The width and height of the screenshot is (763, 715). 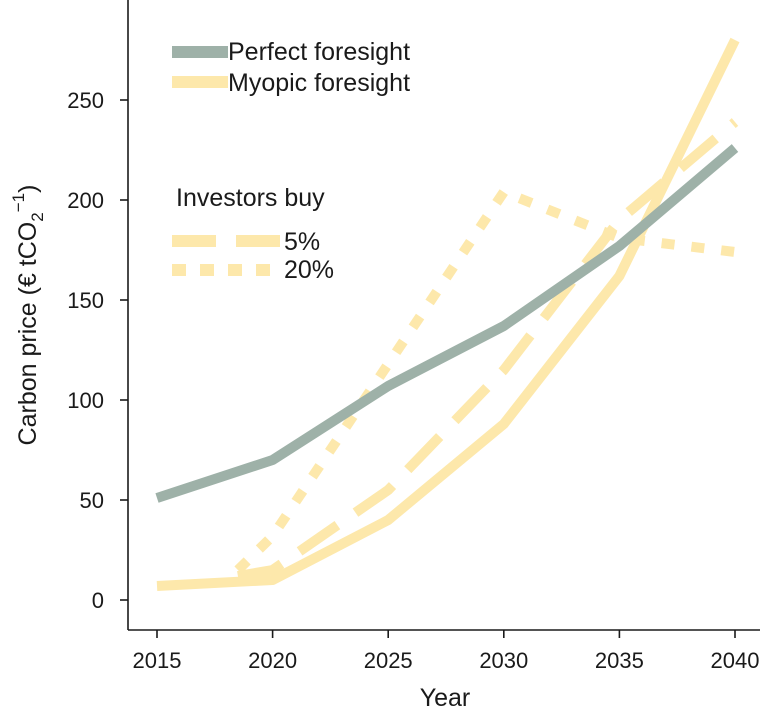 What do you see at coordinates (272, 660) in the screenshot?
I see `x-tick-label: 2020` at bounding box center [272, 660].